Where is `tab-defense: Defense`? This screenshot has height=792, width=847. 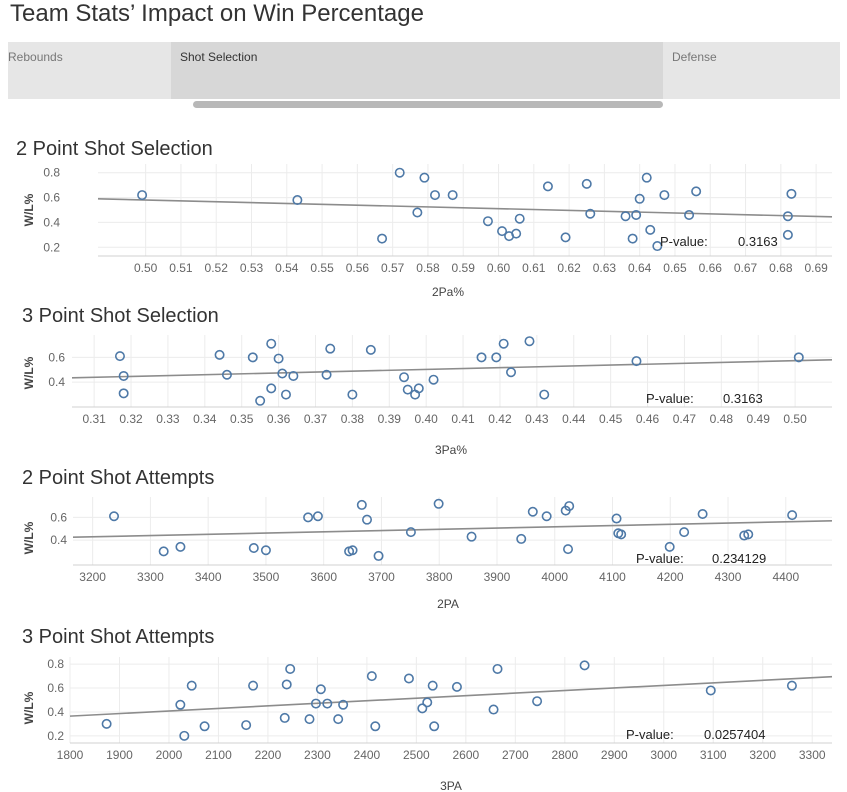 tab-defense: Defense is located at coordinates (752, 70).